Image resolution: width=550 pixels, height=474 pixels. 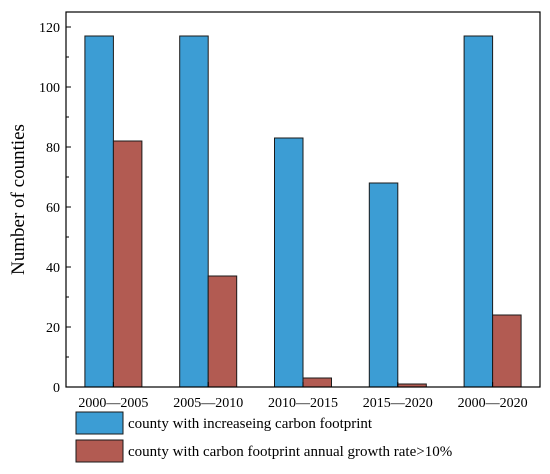 What do you see at coordinates (222, 331) in the screenshot?
I see `bar-series-2-2005—2010` at bounding box center [222, 331].